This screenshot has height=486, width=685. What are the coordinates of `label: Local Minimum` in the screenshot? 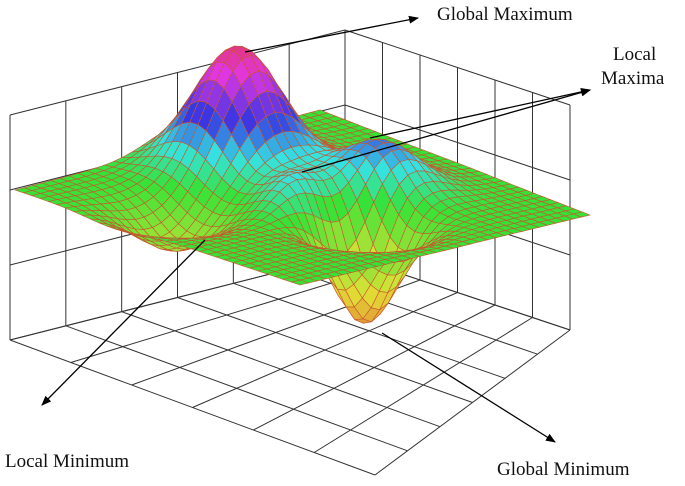 It's located at (67, 461).